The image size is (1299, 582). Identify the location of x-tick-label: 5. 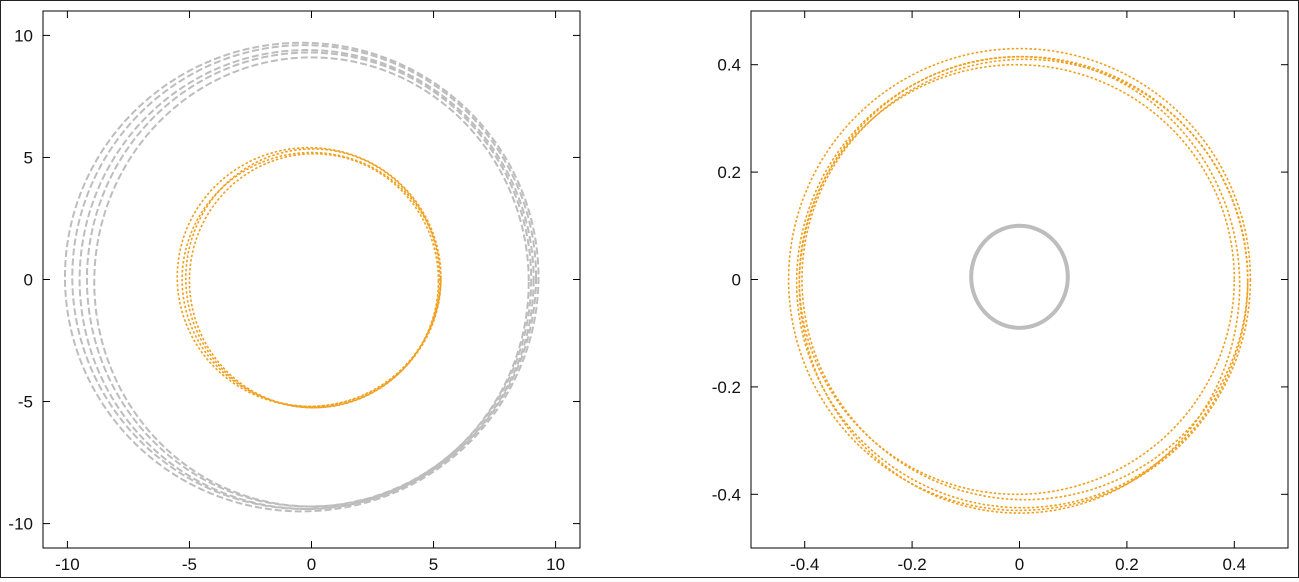
(433, 564).